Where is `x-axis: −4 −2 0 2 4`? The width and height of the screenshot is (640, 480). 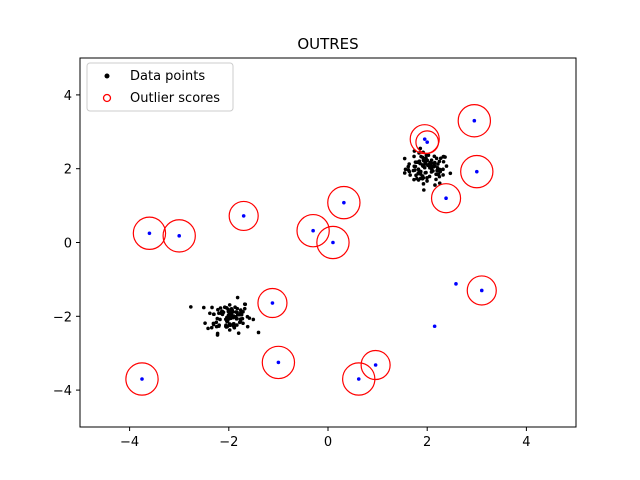 x-axis: −4 −2 0 2 4 is located at coordinates (325, 438).